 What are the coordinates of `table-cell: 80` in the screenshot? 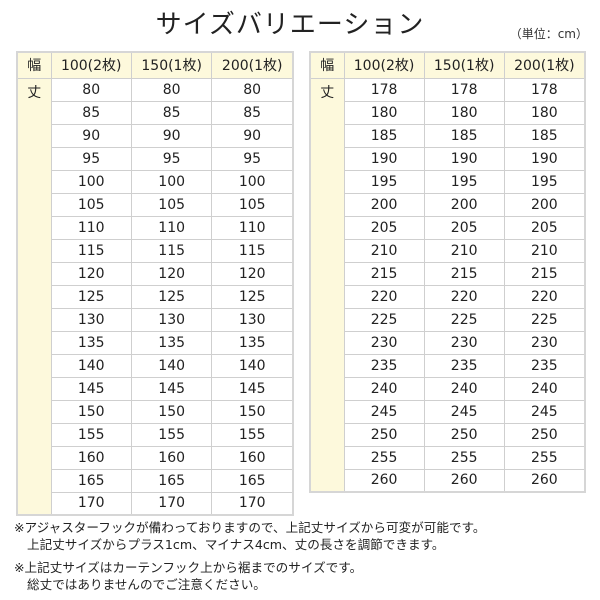 It's located at (171, 89).